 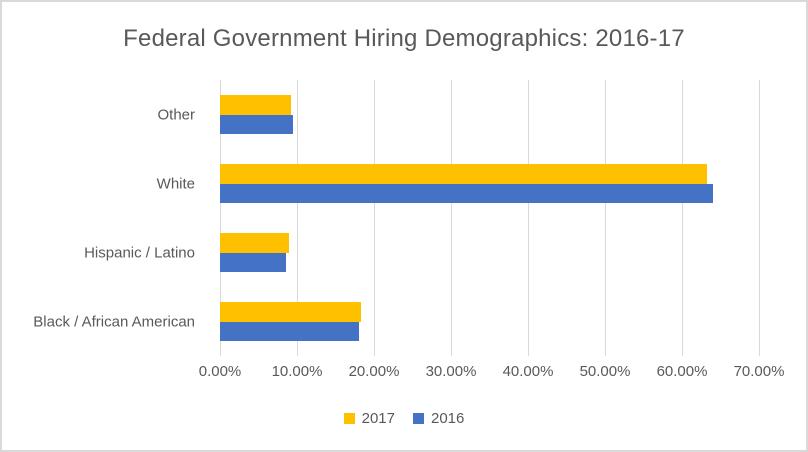 What do you see at coordinates (114, 321) in the screenshot?
I see `category-label-black-african-american: Black / African American` at bounding box center [114, 321].